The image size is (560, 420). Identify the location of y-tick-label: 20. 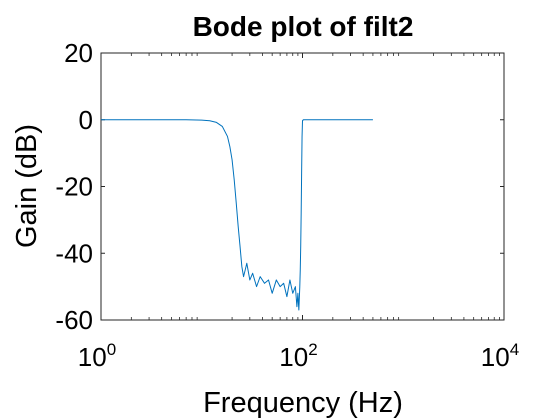
(78, 53).